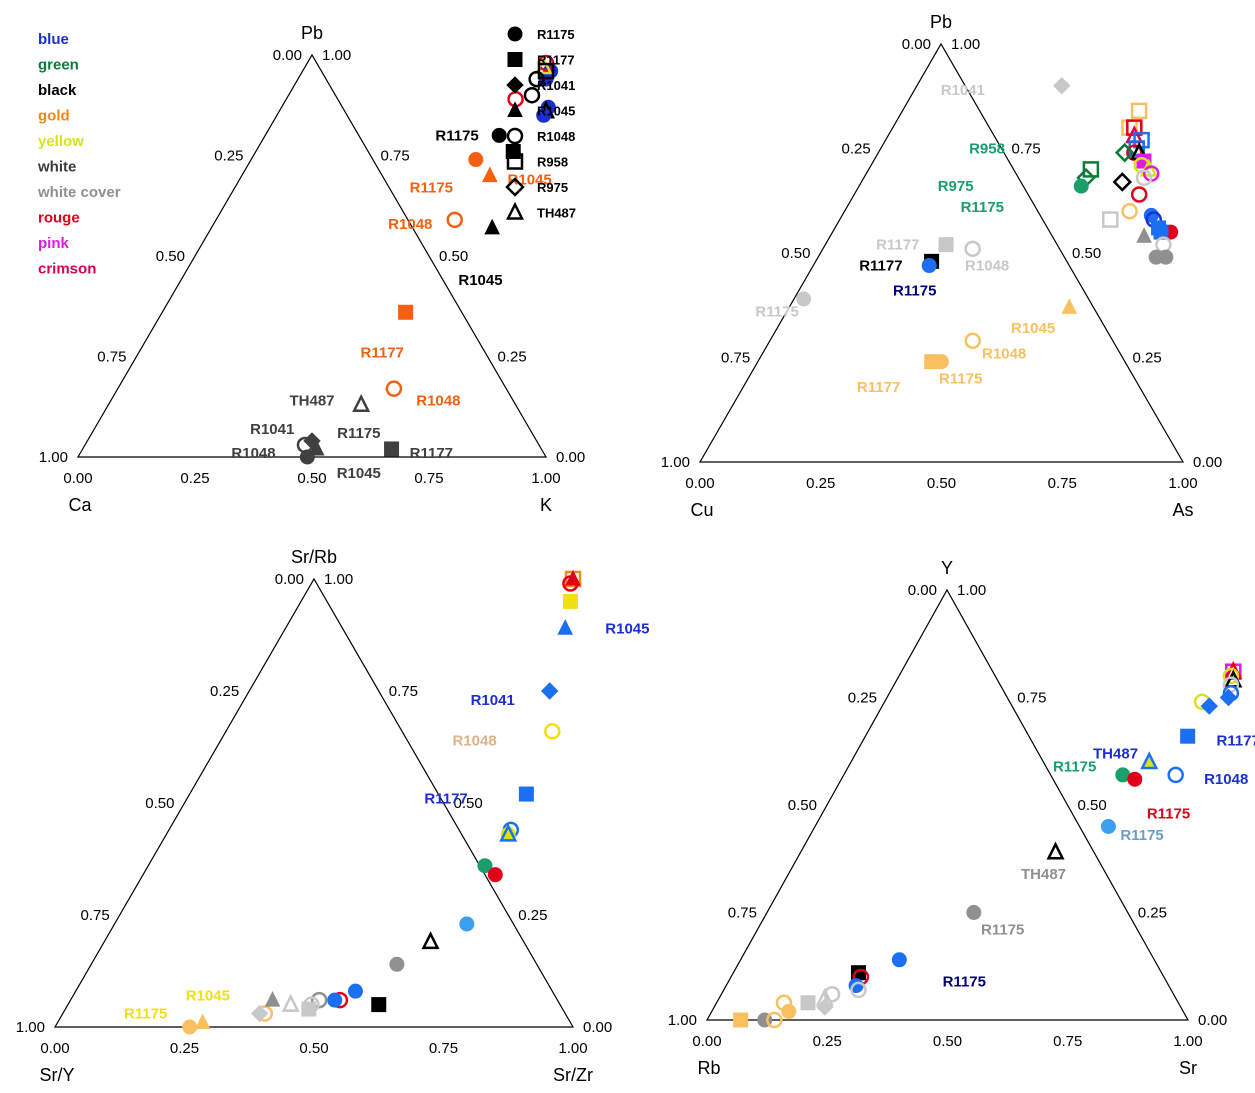  I want to click on left-vertex-label: Sr/Y, so click(56, 1075).